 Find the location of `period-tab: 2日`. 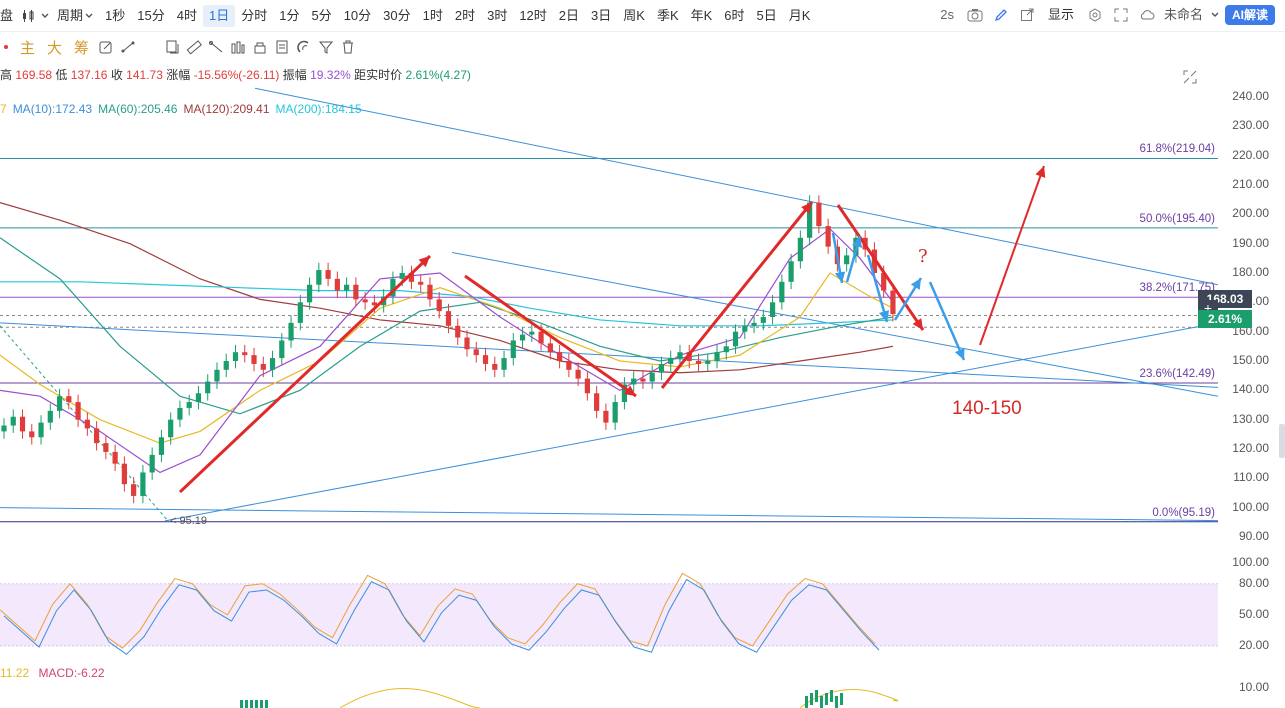

period-tab: 2日 is located at coordinates (569, 15).